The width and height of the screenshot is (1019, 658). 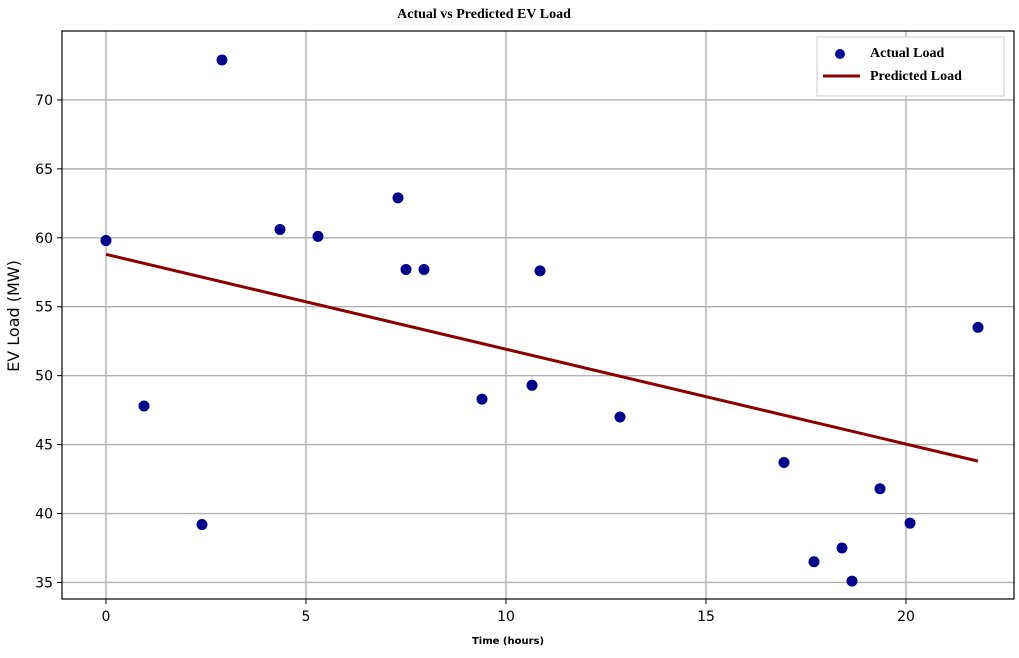 I want to click on legend-label-actual-load: Actual Load, so click(x=907, y=53).